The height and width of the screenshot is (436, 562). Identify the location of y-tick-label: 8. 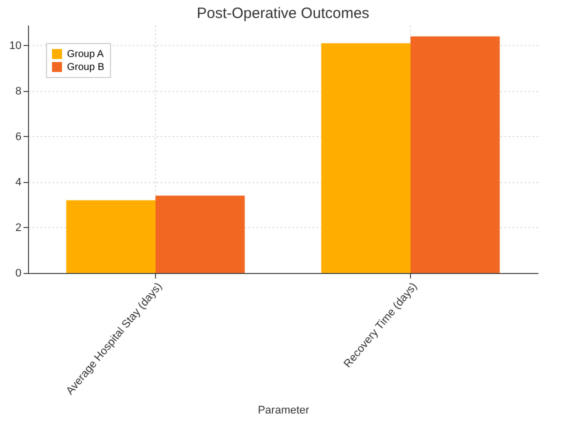
(18, 91).